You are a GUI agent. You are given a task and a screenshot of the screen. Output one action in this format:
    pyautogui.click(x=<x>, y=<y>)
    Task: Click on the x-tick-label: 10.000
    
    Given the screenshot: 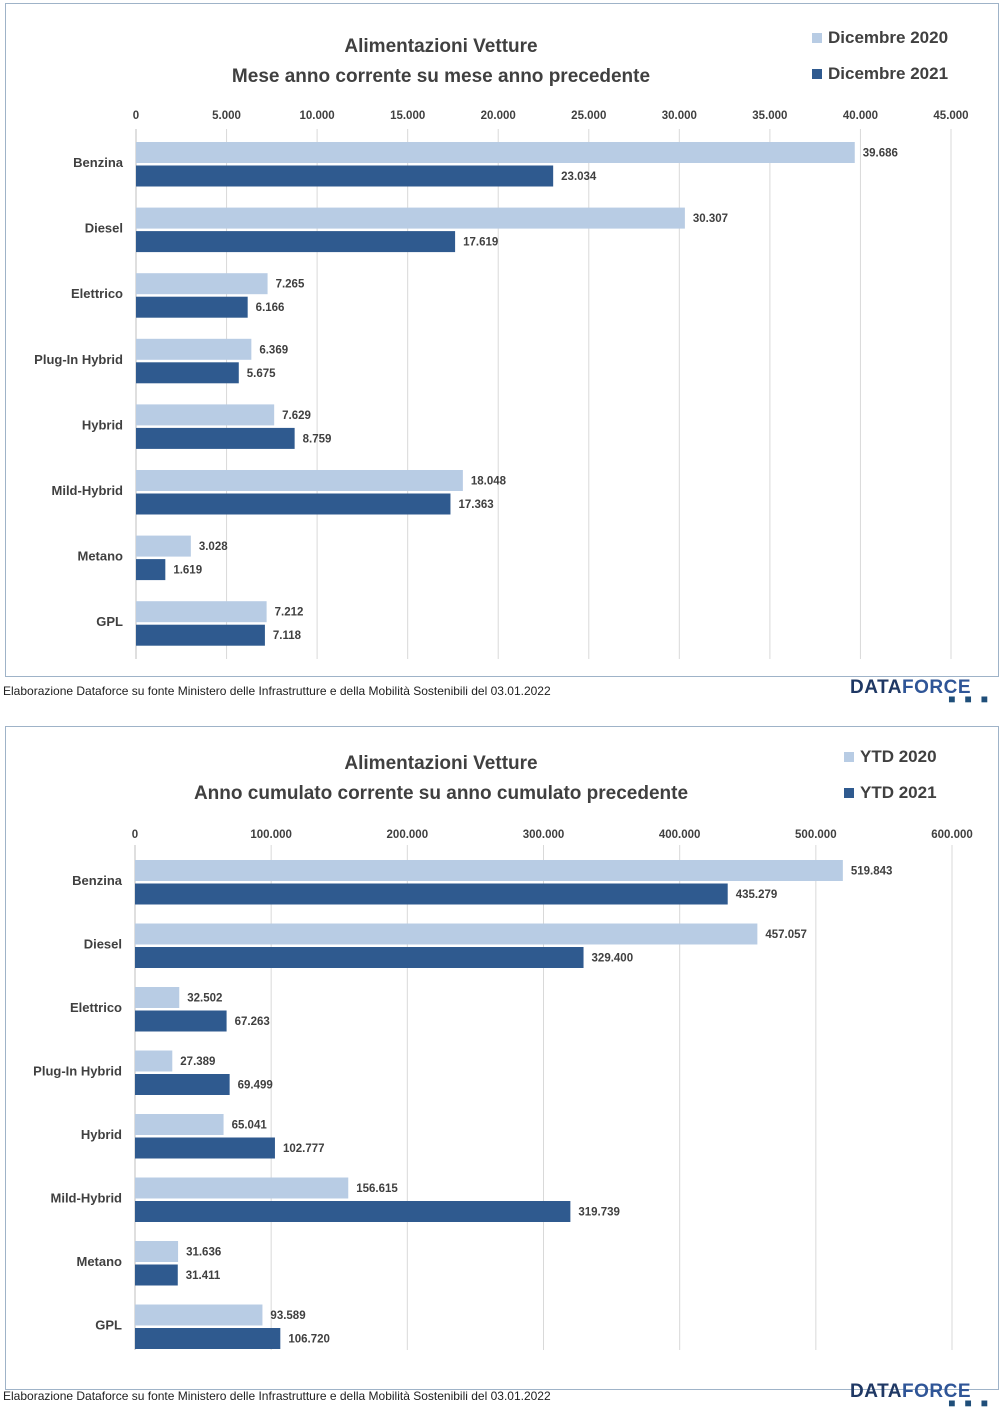 What is the action you would take?
    pyautogui.click(x=317, y=116)
    